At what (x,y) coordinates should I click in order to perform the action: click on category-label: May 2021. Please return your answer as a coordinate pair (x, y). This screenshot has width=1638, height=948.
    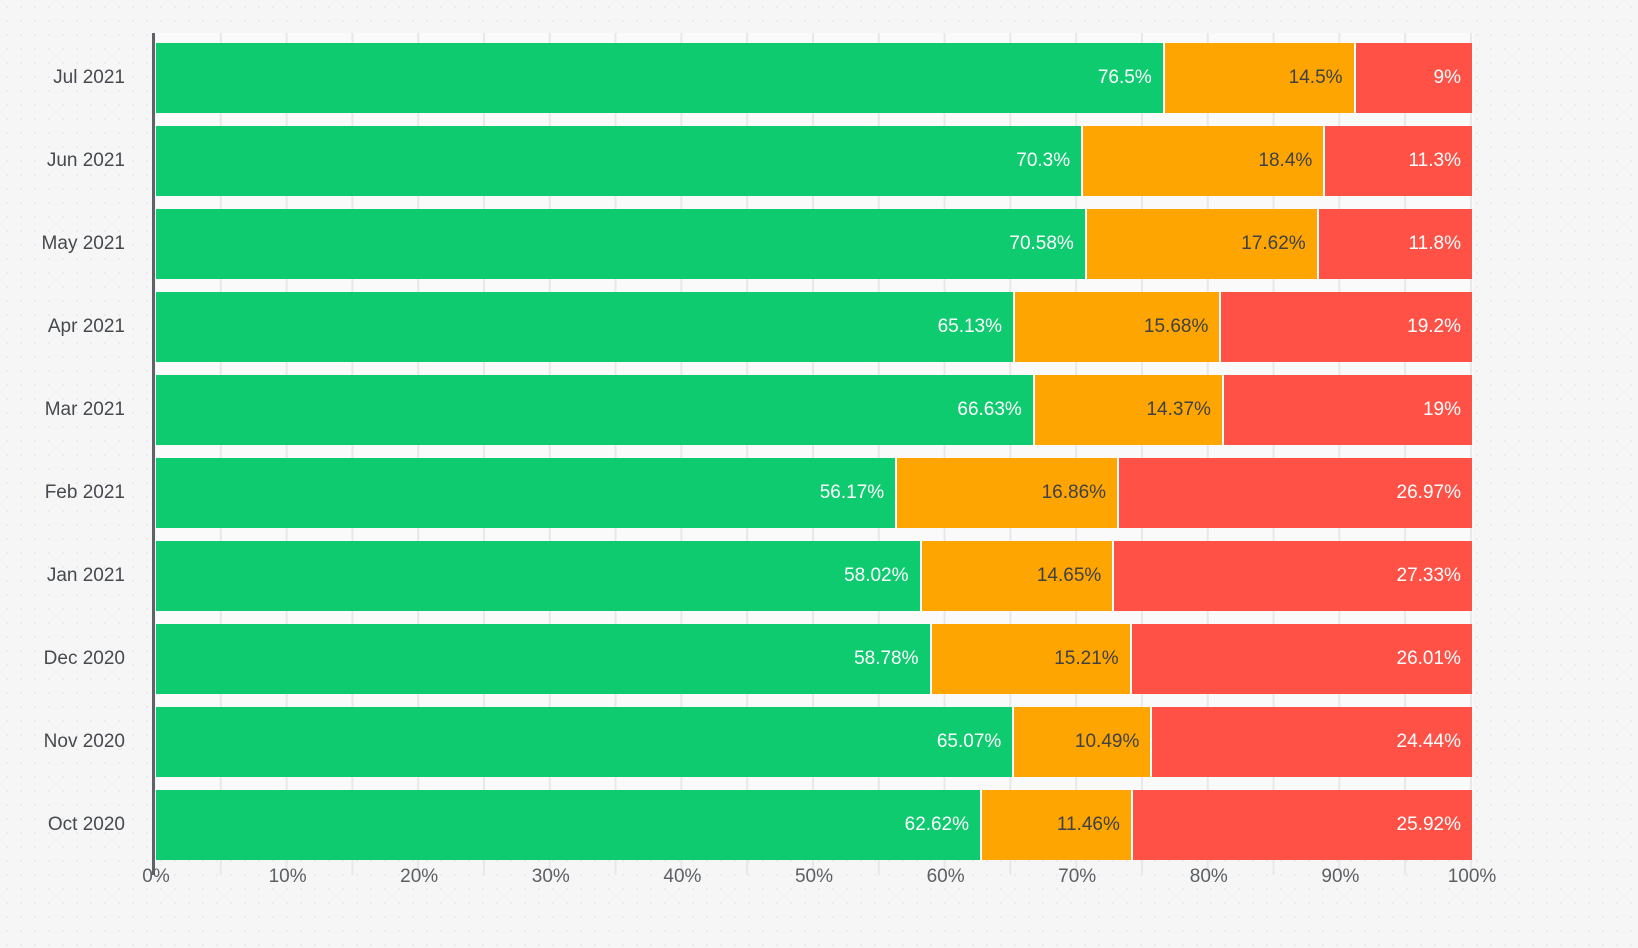
    Looking at the image, I should click on (83, 243).